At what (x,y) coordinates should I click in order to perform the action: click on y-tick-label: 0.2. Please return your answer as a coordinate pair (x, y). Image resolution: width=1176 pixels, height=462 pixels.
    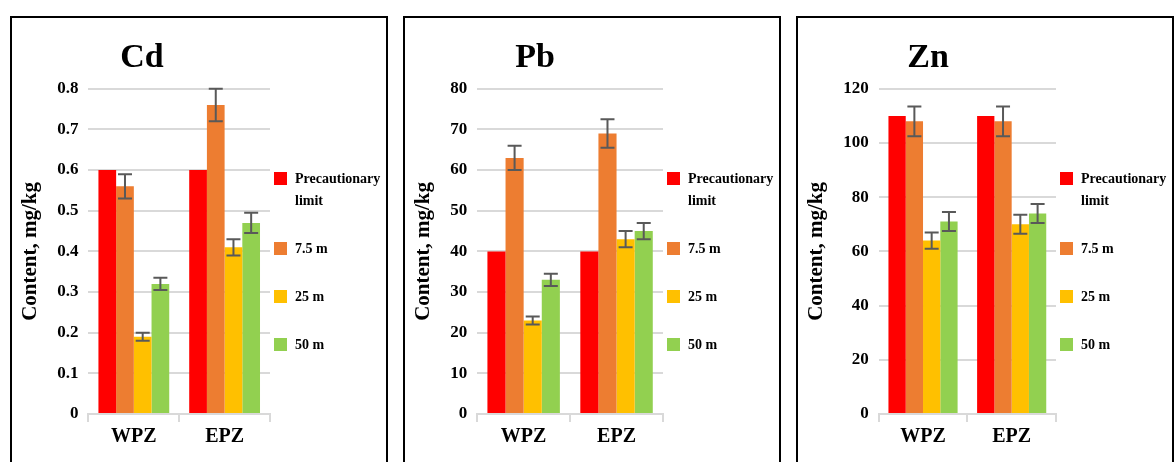
    Looking at the image, I should click on (68, 332).